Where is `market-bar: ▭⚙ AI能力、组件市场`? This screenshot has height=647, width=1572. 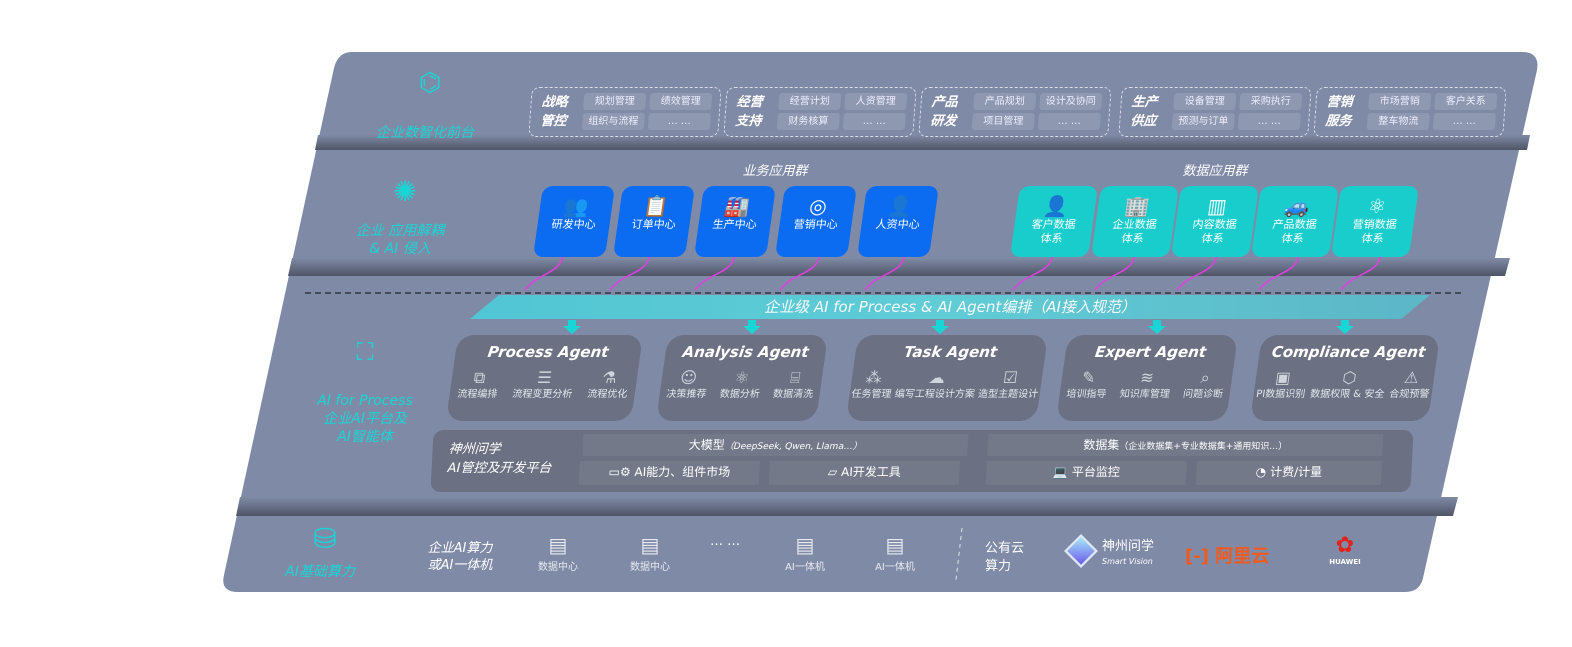 market-bar: ▭⚙ AI能力、组件市场 is located at coordinates (669, 473).